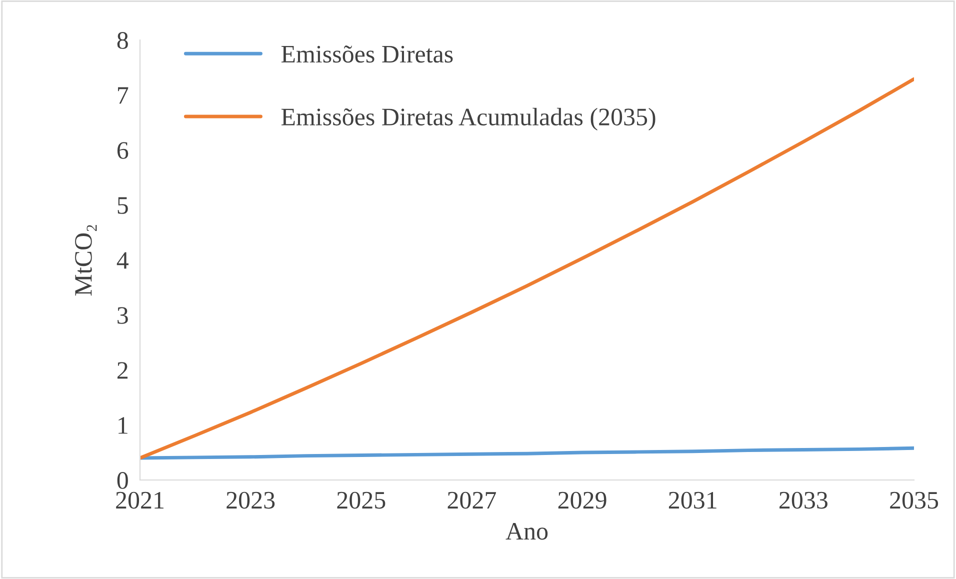  I want to click on x-tick-label: 2021, so click(140, 500).